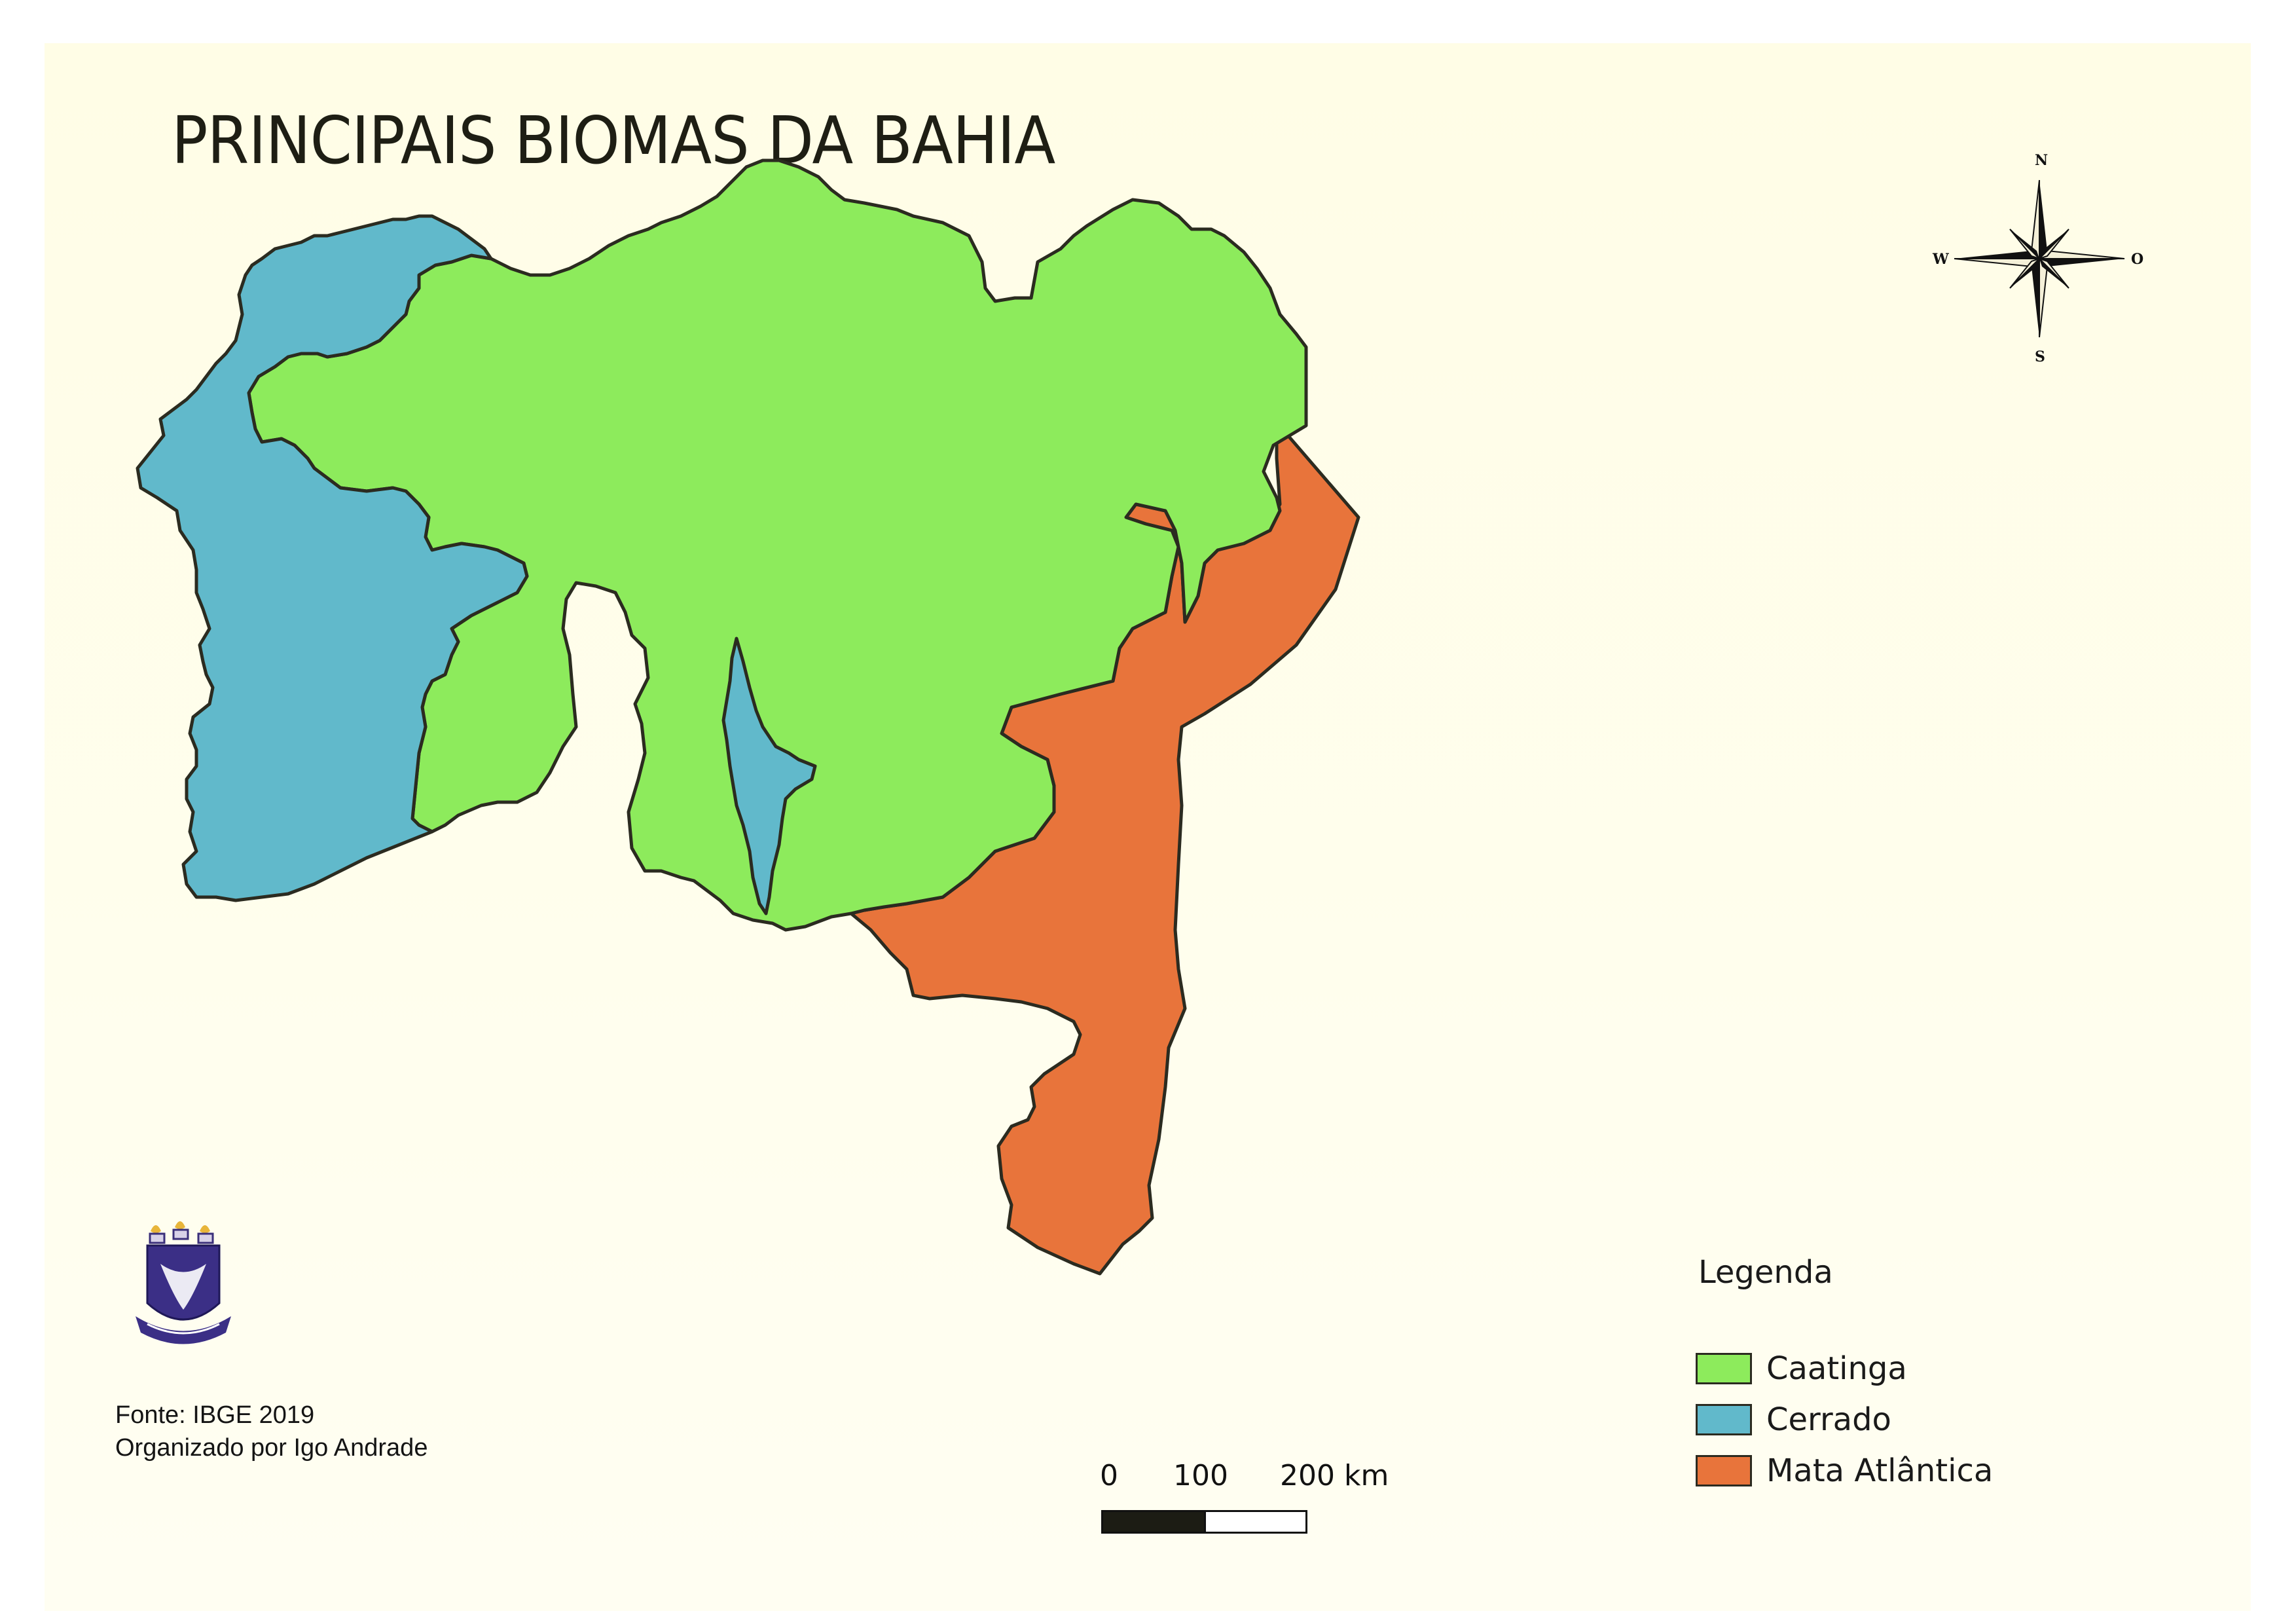 This screenshot has width=2296, height=1624. What do you see at coordinates (2040, 356) in the screenshot?
I see `compass-south-label: S` at bounding box center [2040, 356].